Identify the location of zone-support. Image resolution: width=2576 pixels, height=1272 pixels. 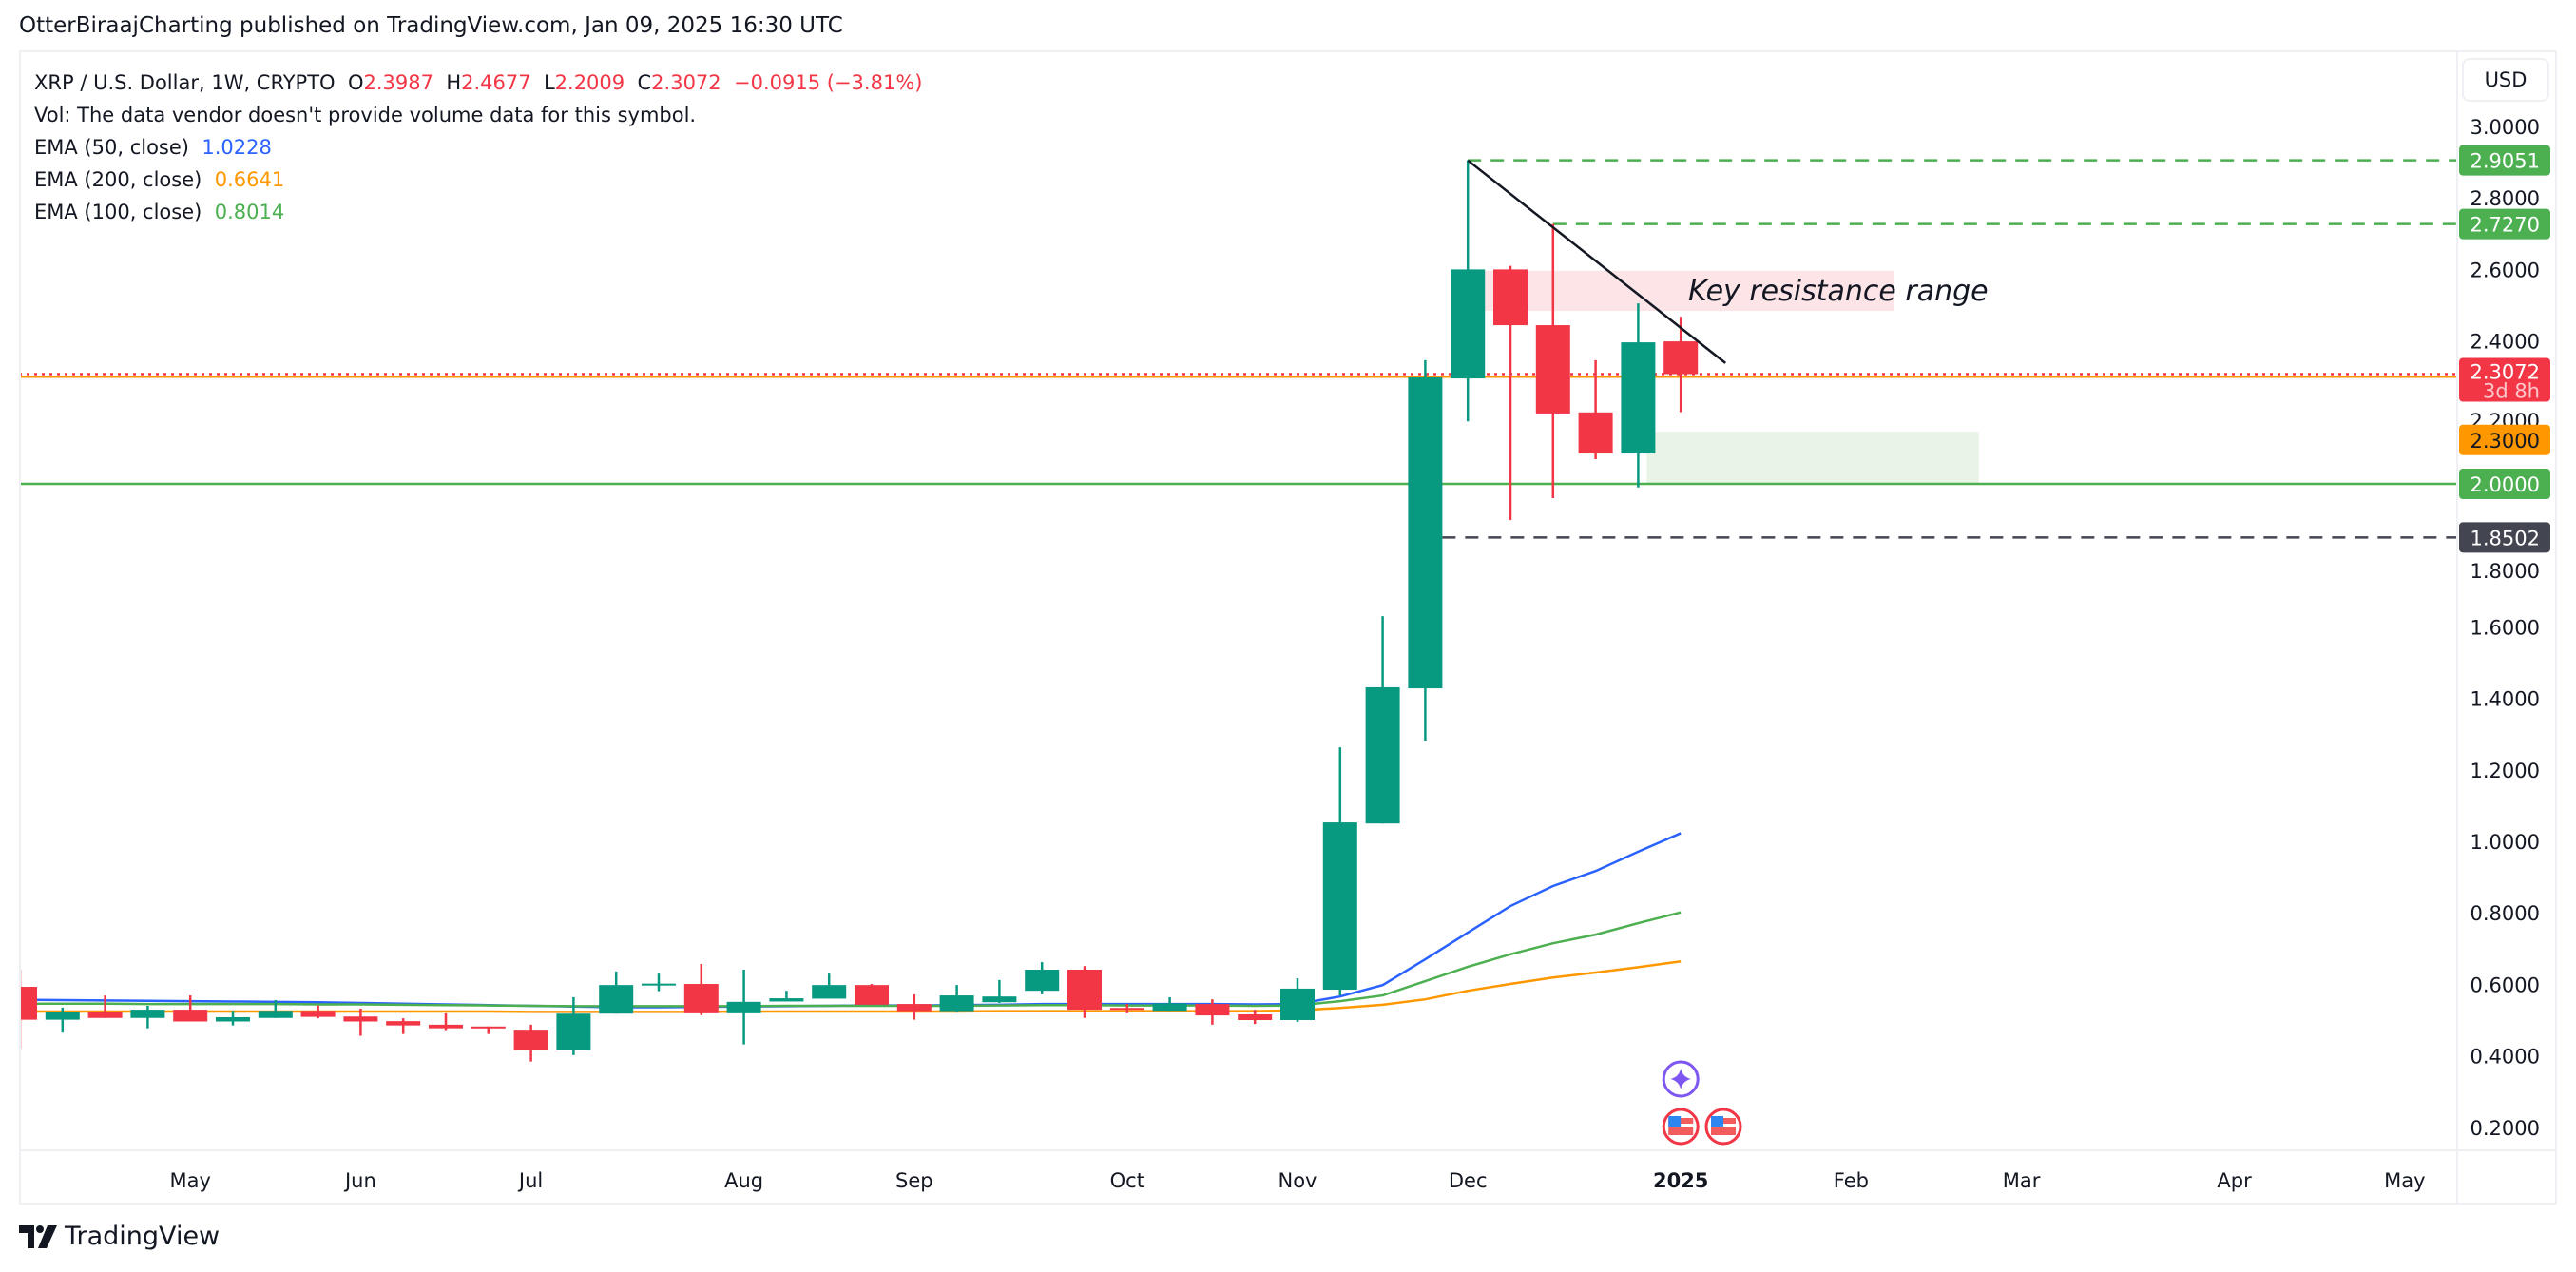
(1813, 458).